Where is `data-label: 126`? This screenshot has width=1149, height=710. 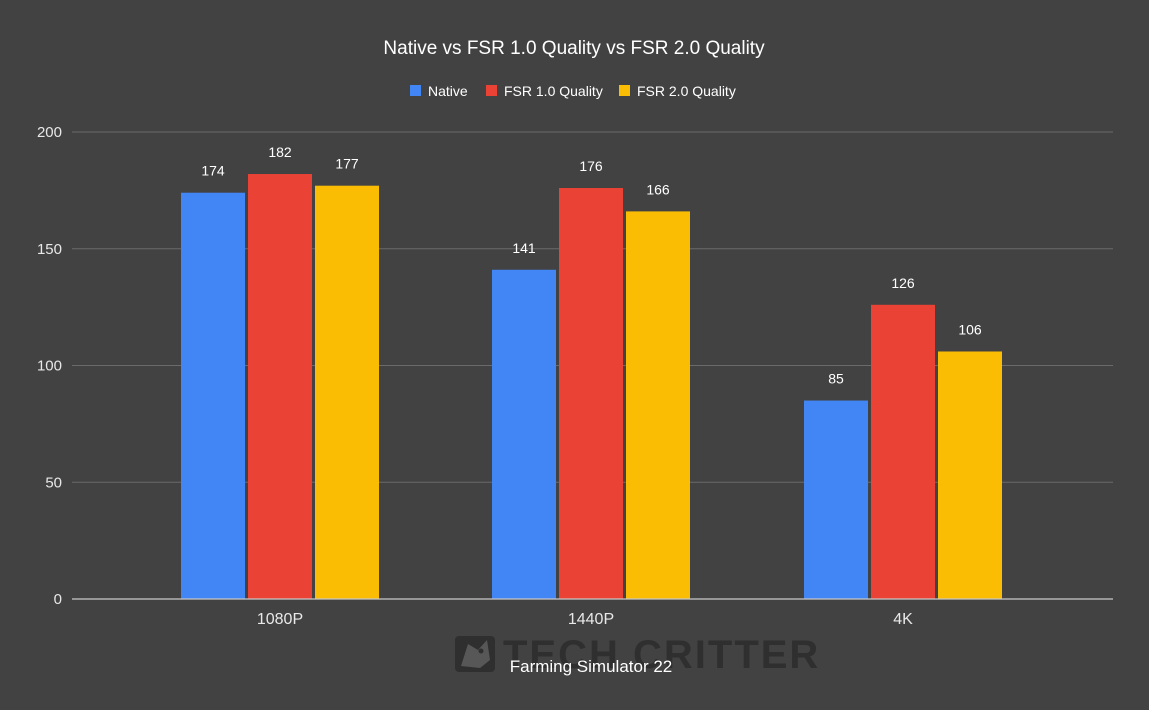
data-label: 126 is located at coordinates (903, 283).